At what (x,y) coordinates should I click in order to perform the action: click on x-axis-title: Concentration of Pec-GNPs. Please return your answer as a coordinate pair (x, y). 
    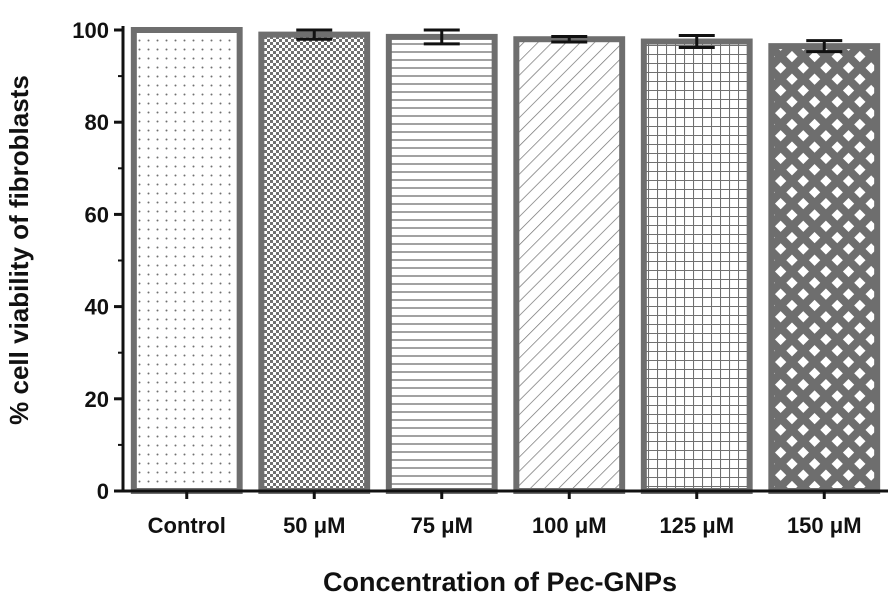
    Looking at the image, I should click on (500, 582).